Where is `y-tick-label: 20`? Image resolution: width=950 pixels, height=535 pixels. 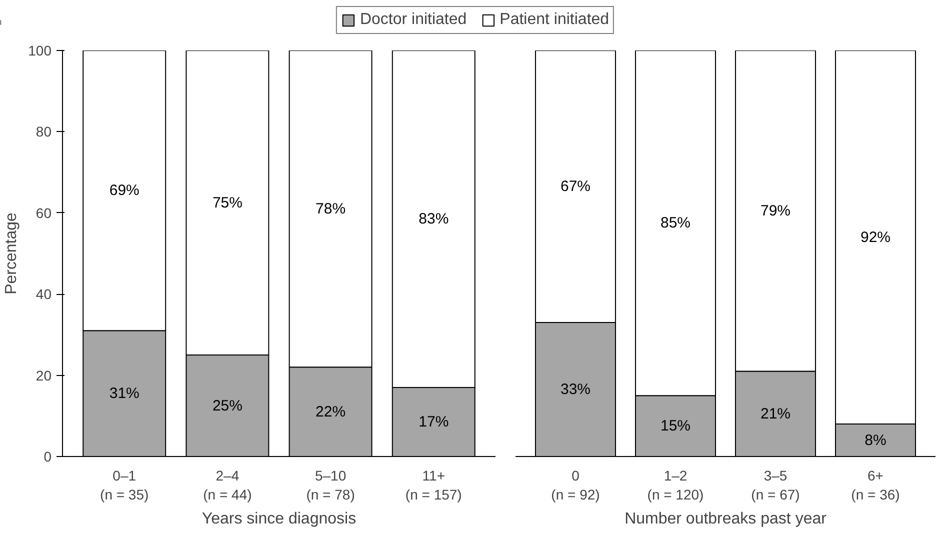
y-tick-label: 20 is located at coordinates (44, 375).